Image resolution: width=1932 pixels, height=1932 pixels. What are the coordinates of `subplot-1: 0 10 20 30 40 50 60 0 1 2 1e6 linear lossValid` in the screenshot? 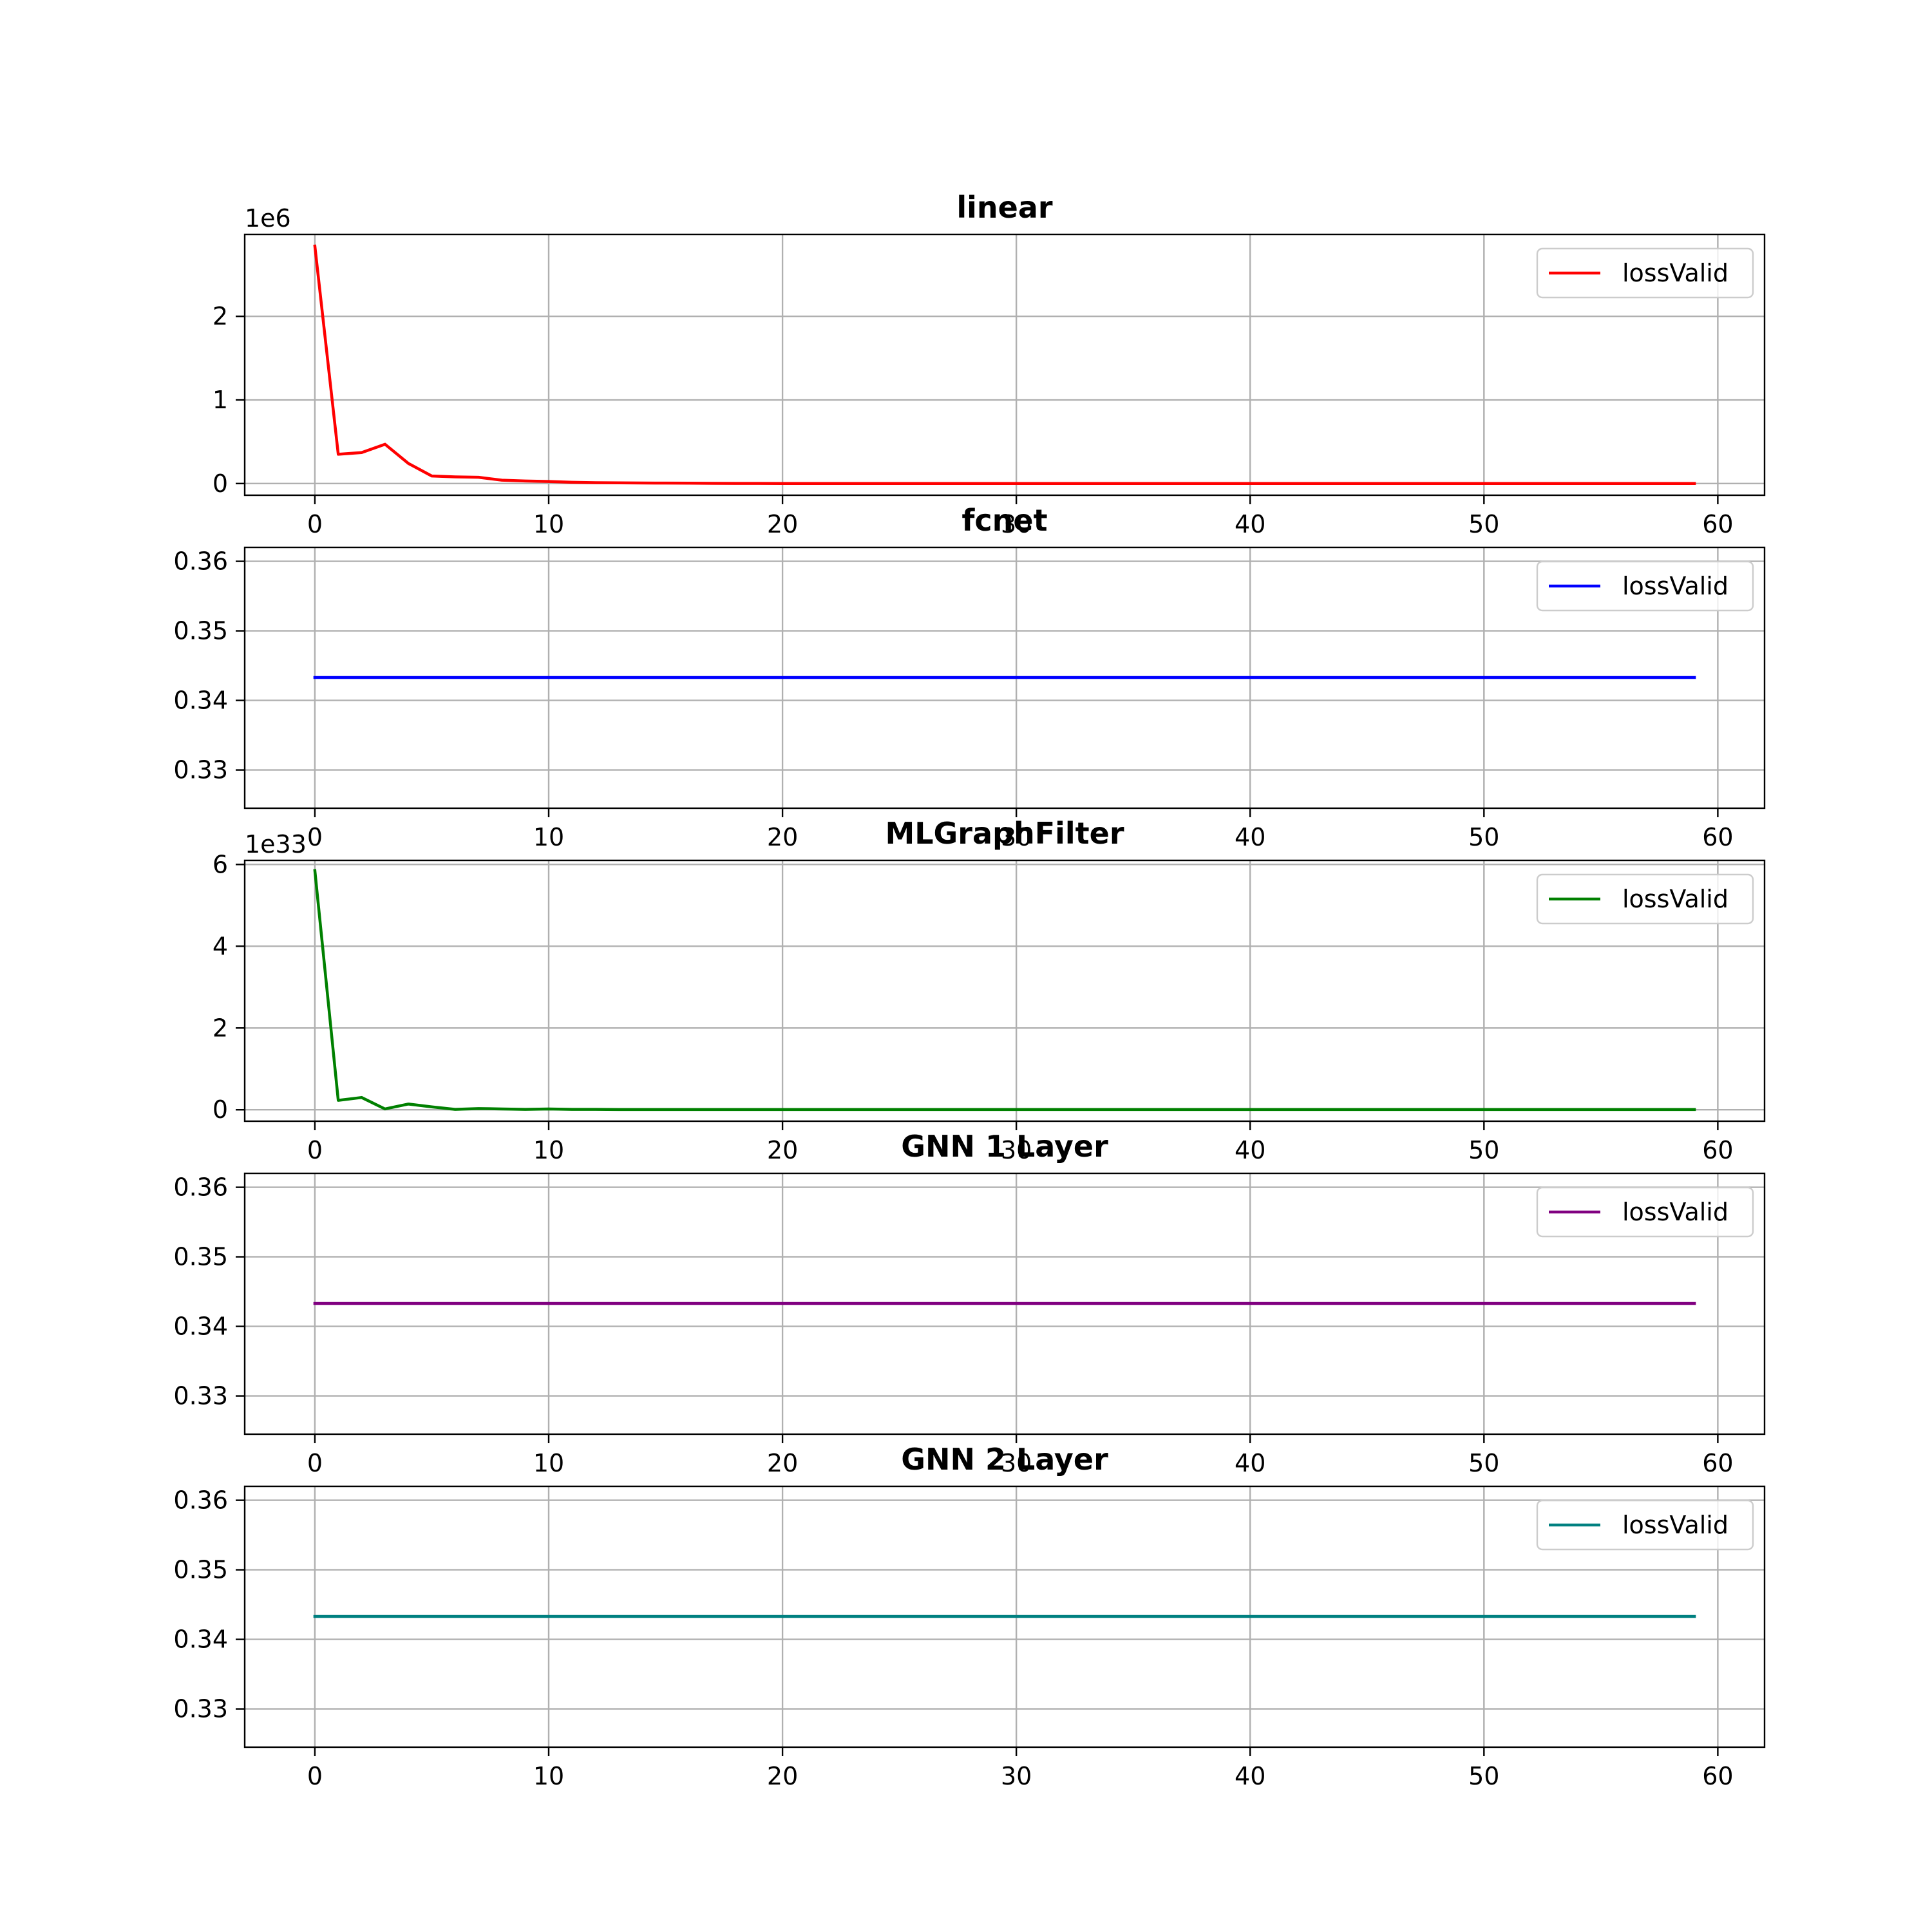 It's located at (989, 364).